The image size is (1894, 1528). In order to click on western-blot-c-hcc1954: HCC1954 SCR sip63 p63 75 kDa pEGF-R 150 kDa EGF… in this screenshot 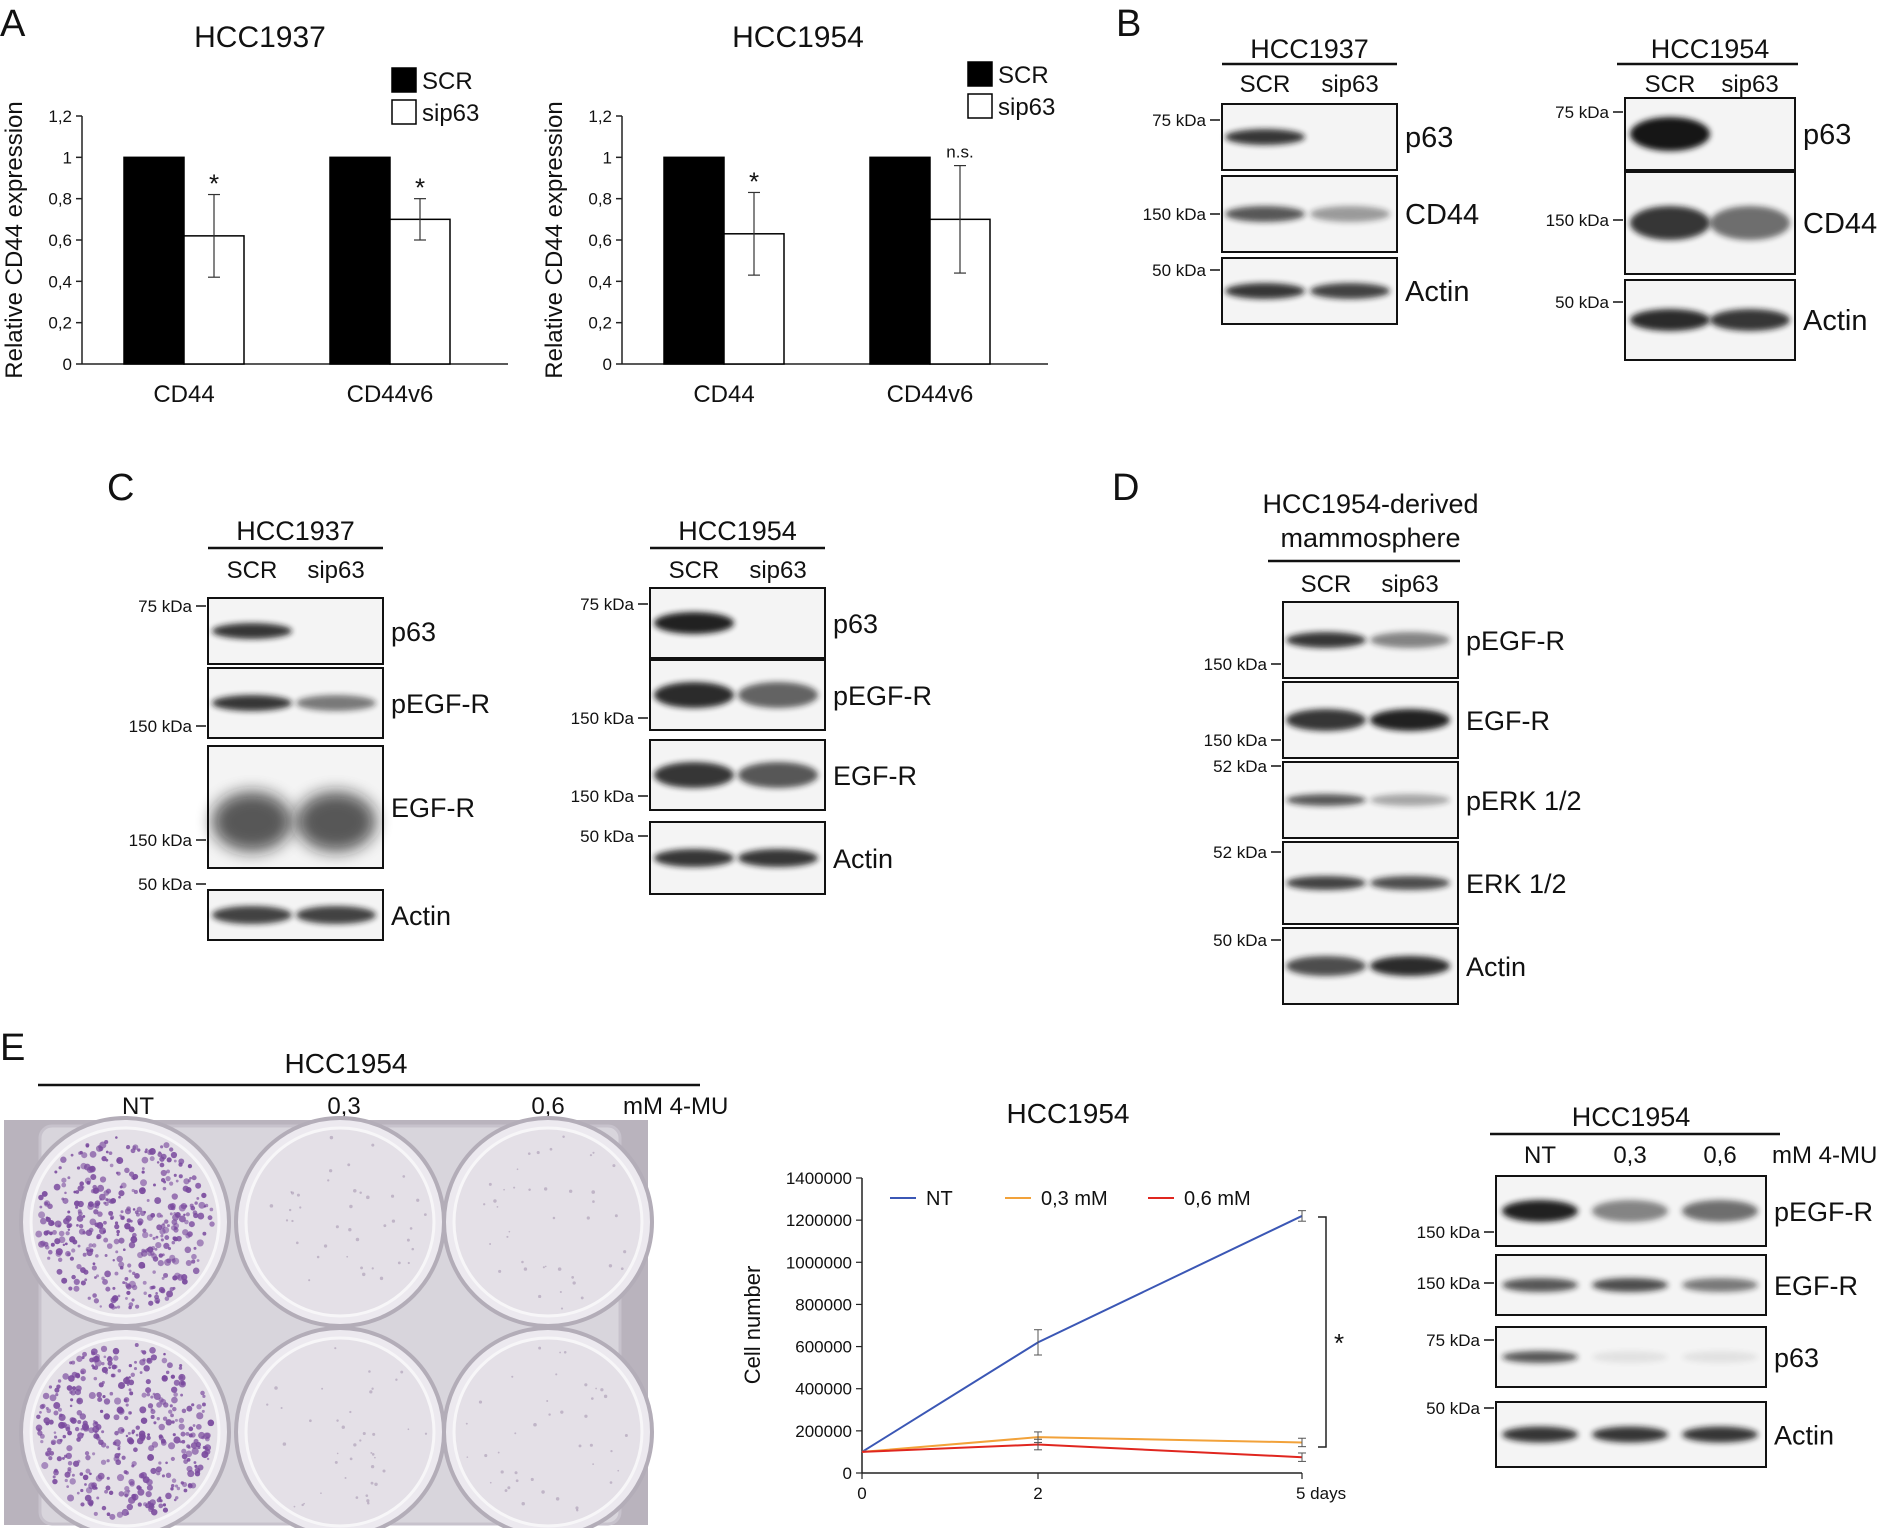, I will do `click(751, 705)`.